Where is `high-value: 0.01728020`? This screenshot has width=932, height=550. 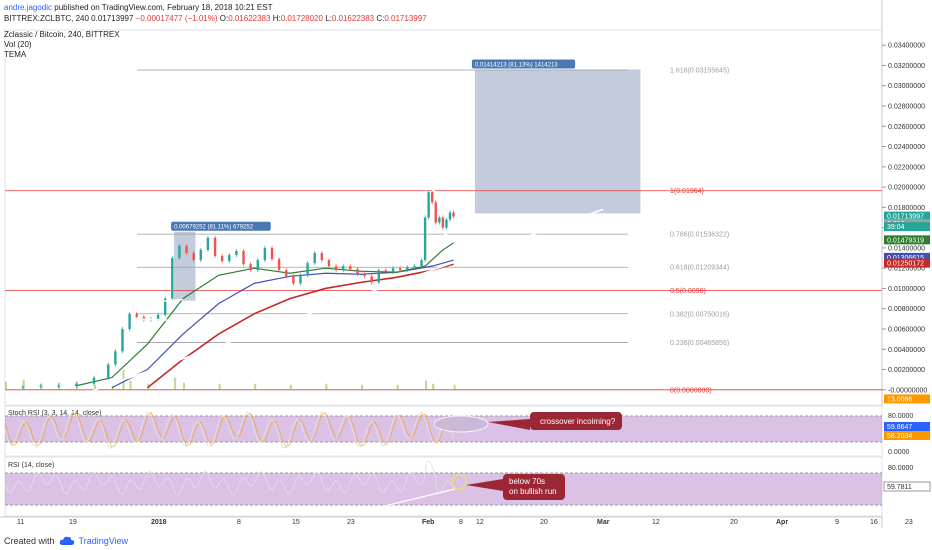 high-value: 0.01728020 is located at coordinates (301, 18).